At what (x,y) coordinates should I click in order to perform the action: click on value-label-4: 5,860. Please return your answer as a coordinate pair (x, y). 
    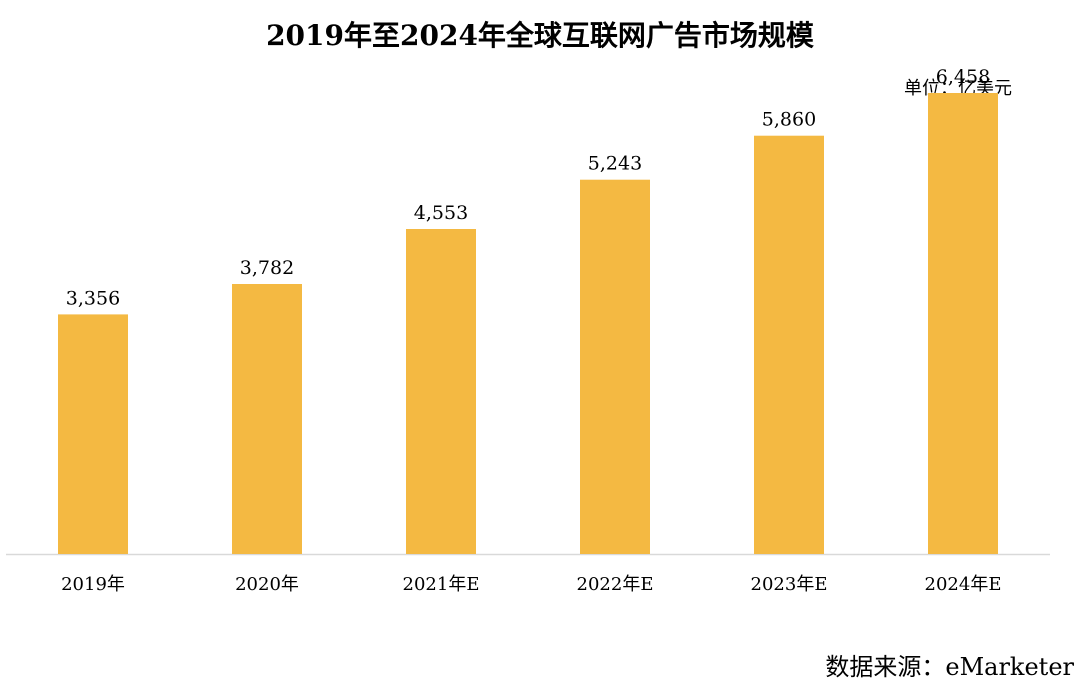
    Looking at the image, I should click on (789, 120).